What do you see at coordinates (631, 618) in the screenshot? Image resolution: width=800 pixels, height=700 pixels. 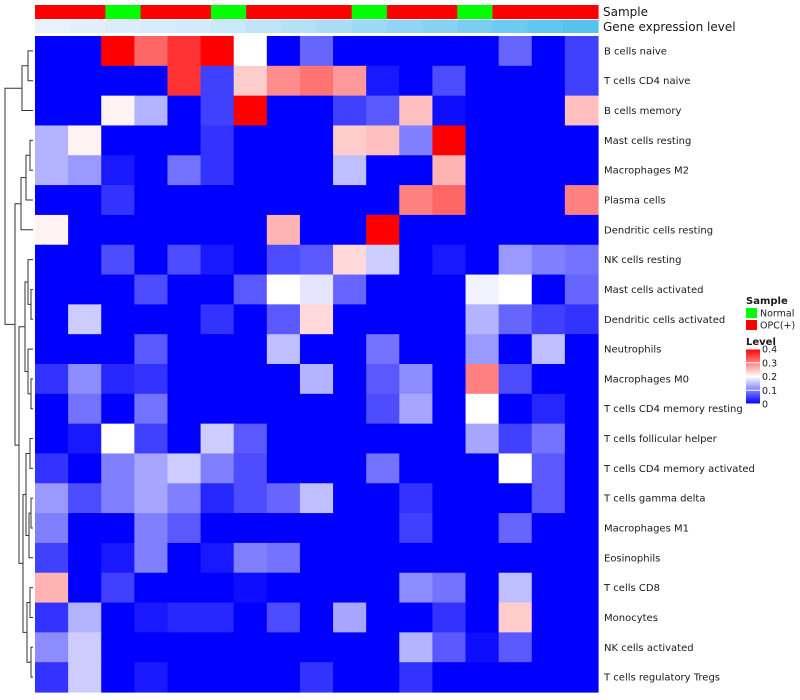 I see `row-label: Monocytes` at bounding box center [631, 618].